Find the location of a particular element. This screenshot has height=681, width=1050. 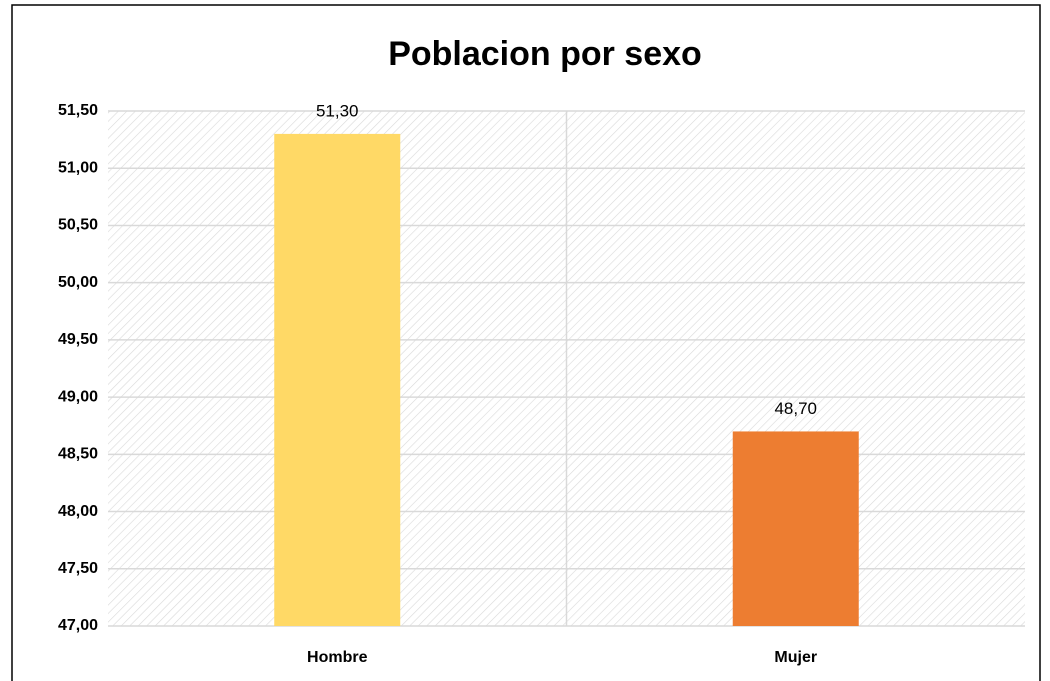

value-label: 48,70 is located at coordinates (795, 408).